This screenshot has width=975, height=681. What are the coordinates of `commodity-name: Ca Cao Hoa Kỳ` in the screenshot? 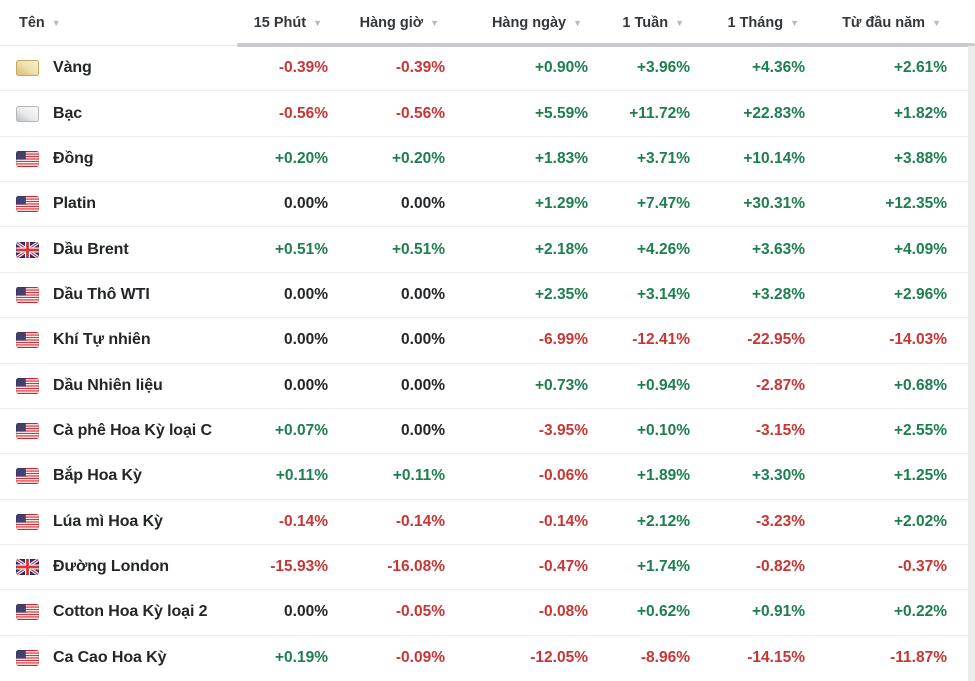 It's located at (110, 658).